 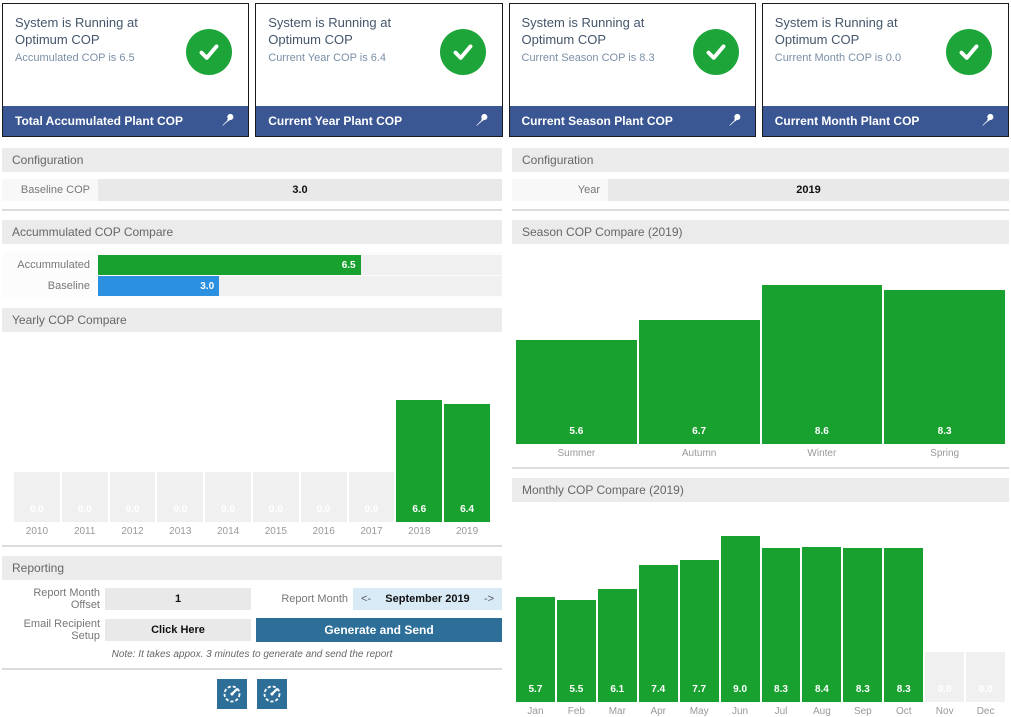 What do you see at coordinates (822, 364) in the screenshot?
I see `bar-Winter: 8.6` at bounding box center [822, 364].